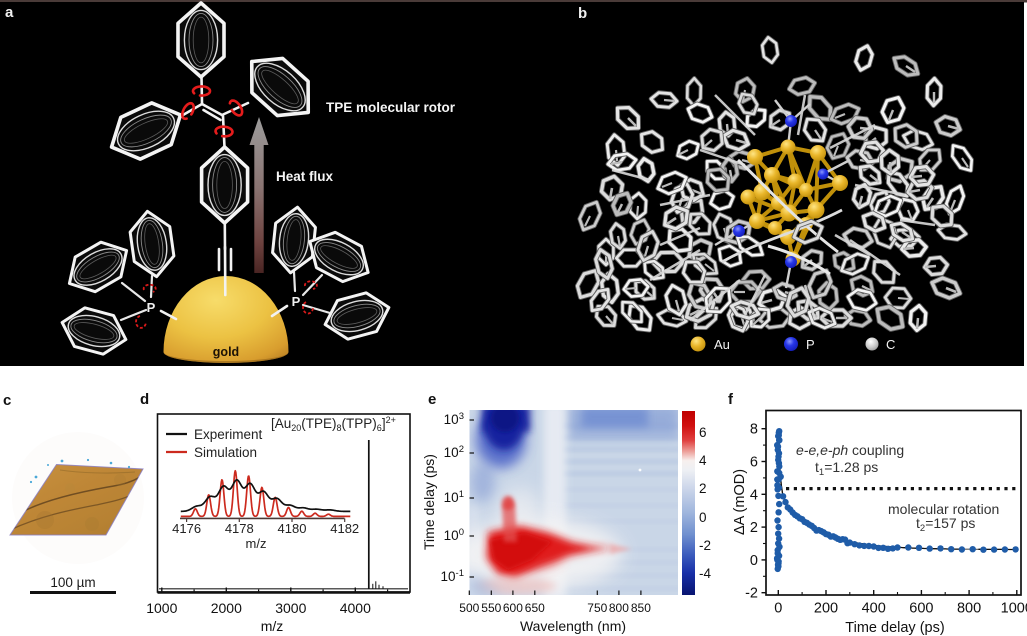 This screenshot has width=1027, height=636. I want to click on svg-text: Simulation, so click(225, 452).